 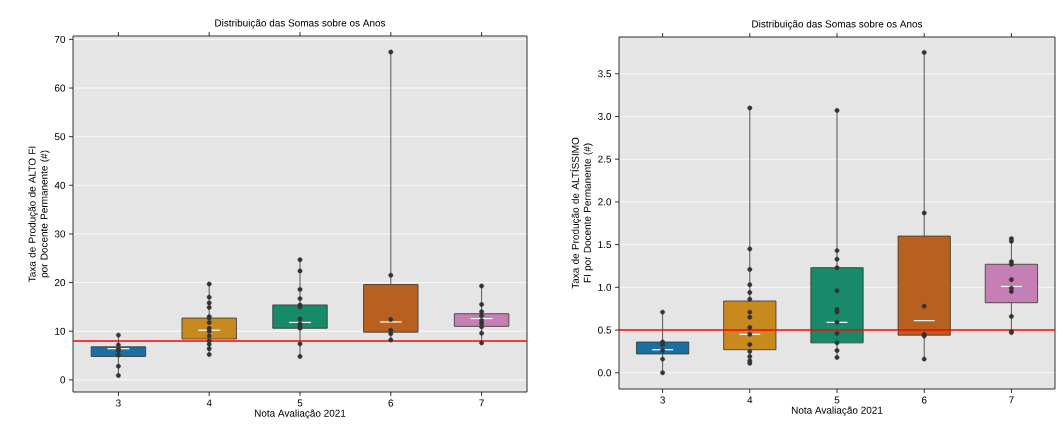 What do you see at coordinates (60, 185) in the screenshot?
I see `y-tick-label: 40` at bounding box center [60, 185].